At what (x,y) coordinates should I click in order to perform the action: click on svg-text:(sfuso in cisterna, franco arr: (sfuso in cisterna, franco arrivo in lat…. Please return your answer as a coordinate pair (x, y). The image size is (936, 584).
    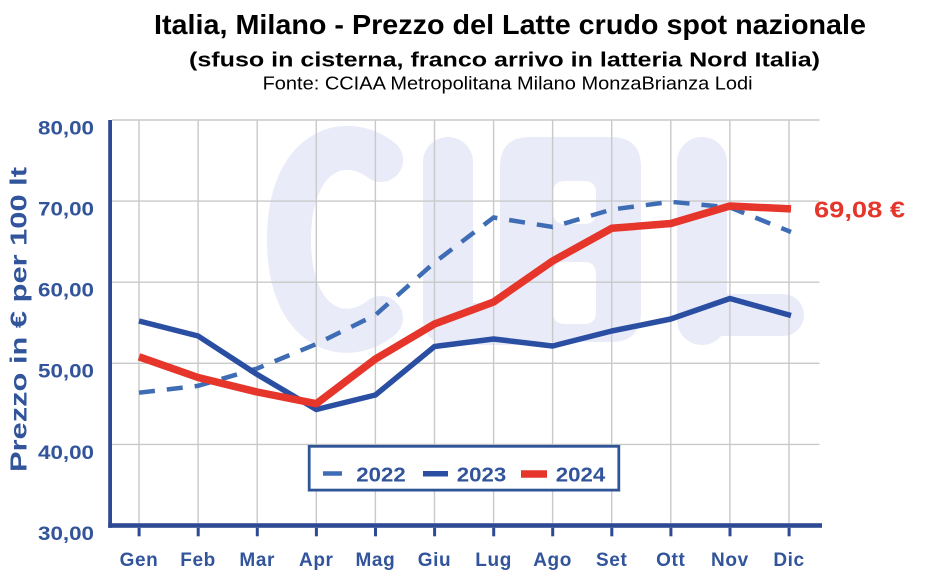
    Looking at the image, I should click on (504, 61).